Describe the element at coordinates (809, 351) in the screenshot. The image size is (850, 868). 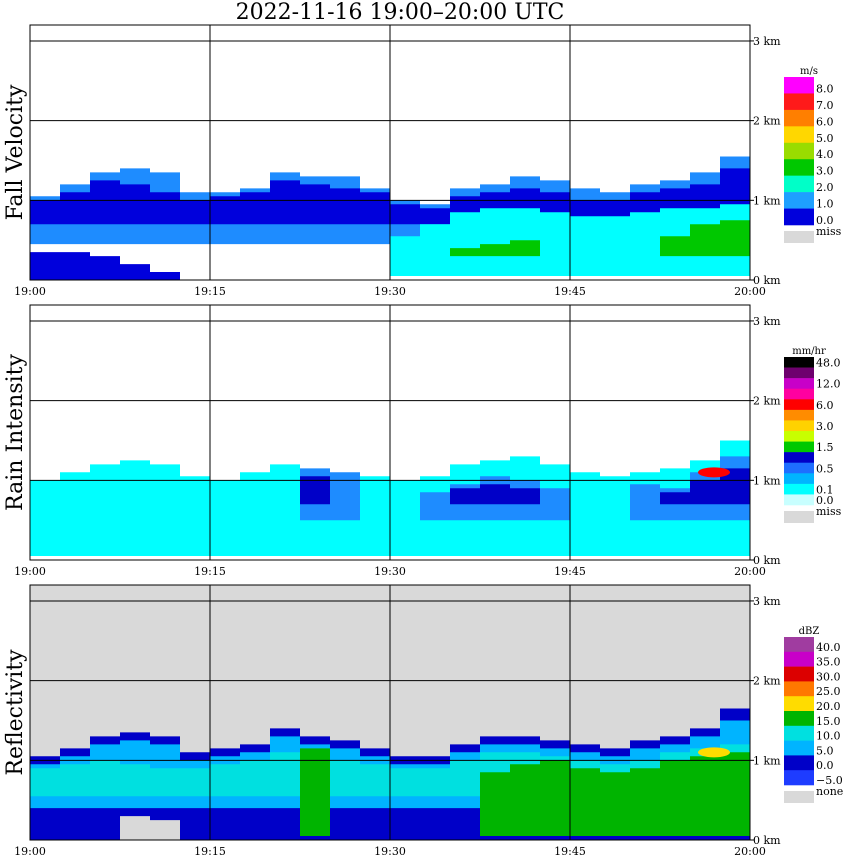
I see `legend-unit: mm/hr` at that location.